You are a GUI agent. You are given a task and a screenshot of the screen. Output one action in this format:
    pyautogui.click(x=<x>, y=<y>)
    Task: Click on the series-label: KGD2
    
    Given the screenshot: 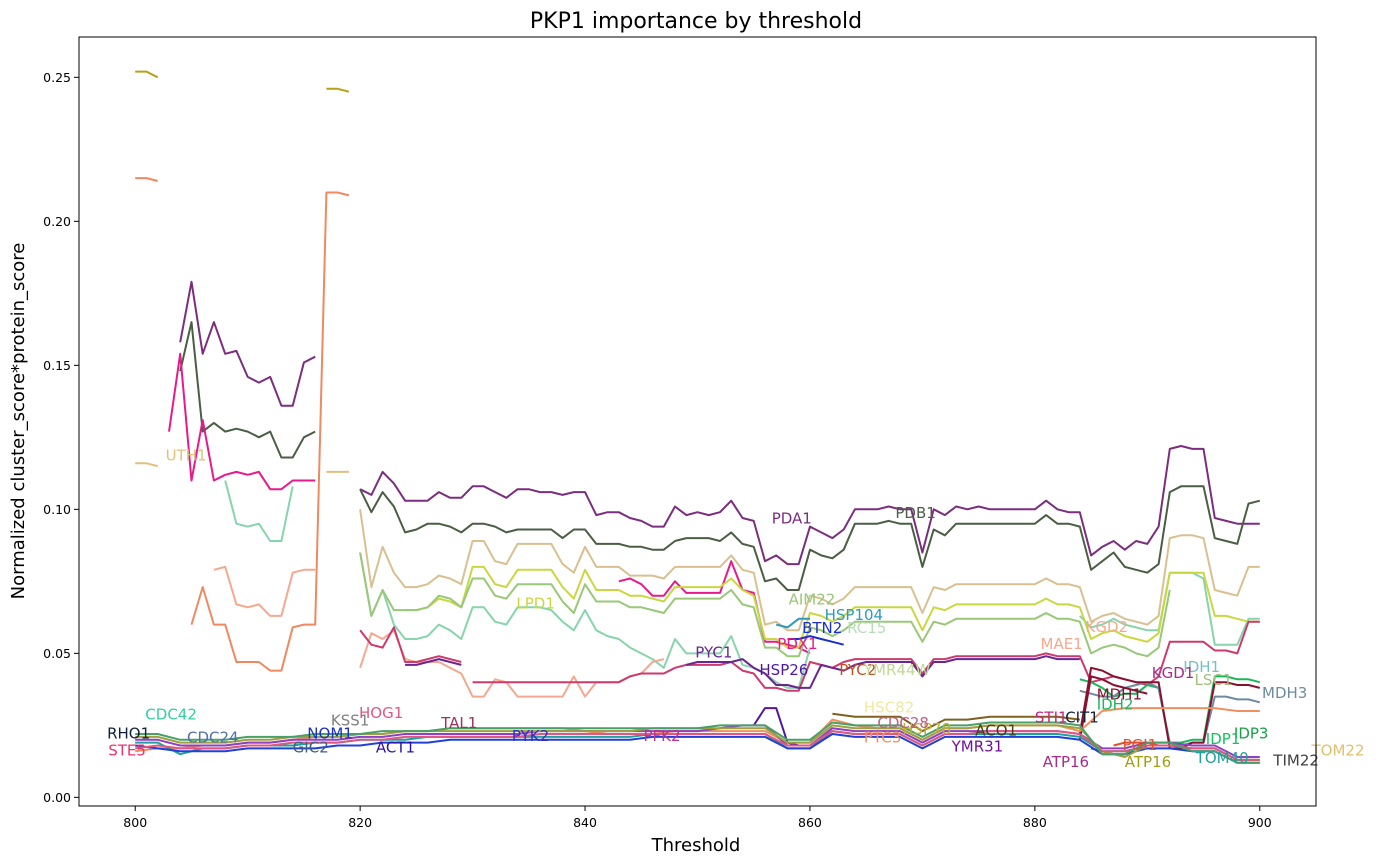 What is the action you would take?
    pyautogui.click(x=1107, y=627)
    